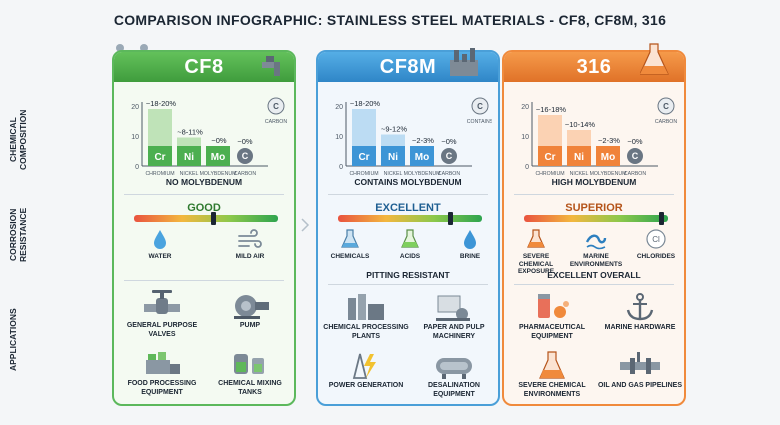 The image size is (780, 425). I want to click on condition-item: BRINE, so click(470, 244).